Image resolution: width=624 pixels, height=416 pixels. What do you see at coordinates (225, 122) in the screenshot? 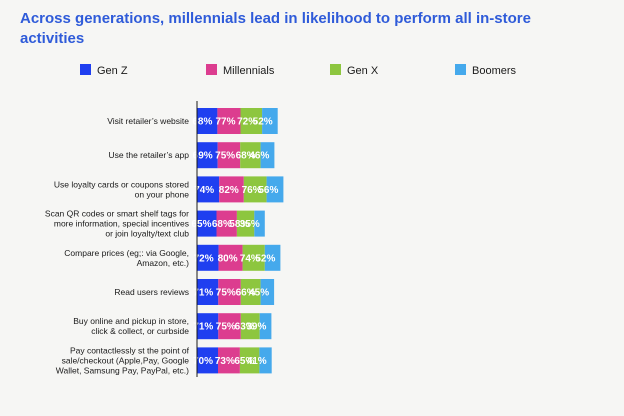
I see `value-label-millennials: 77%` at bounding box center [225, 122].